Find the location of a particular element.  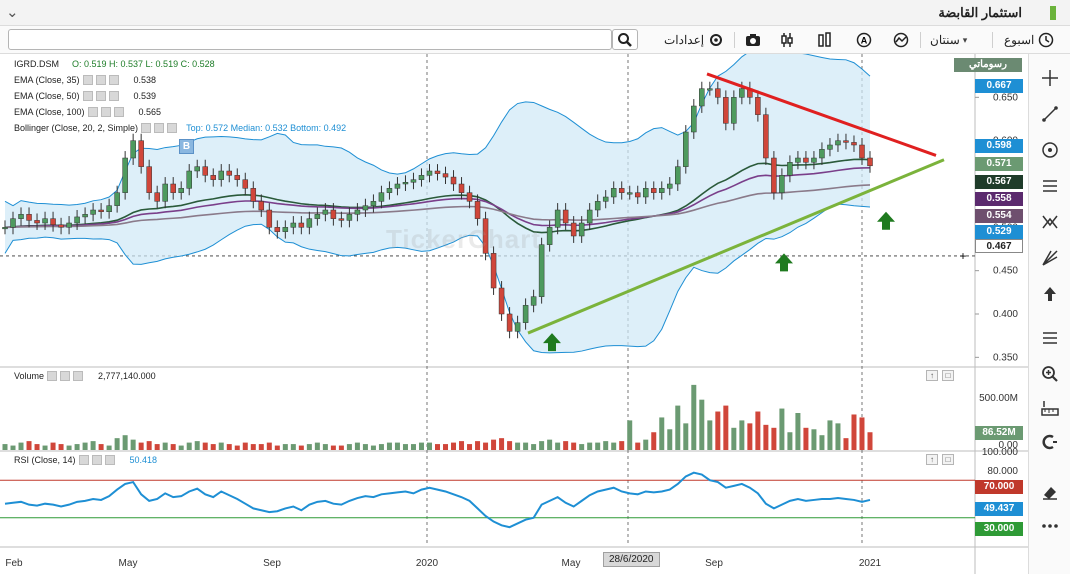

more-options-button is located at coordinates (1050, 526).